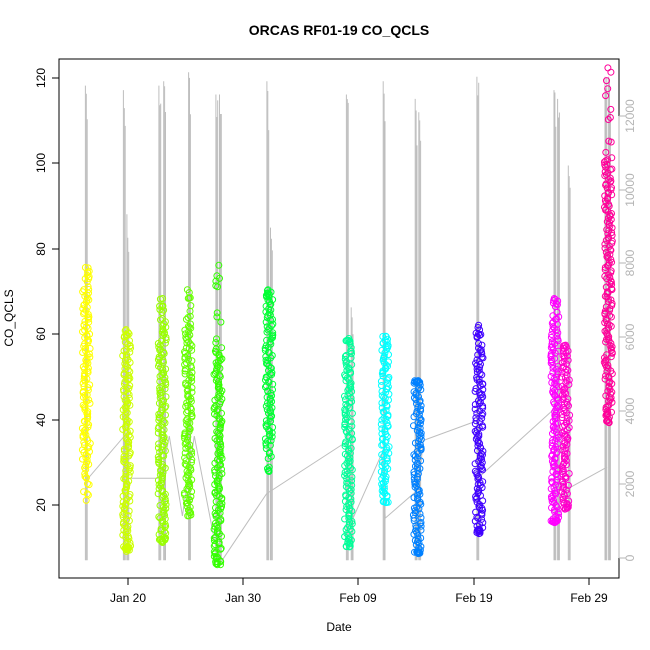  What do you see at coordinates (628, 336) in the screenshot?
I see `y2-tick-6000: 6000` at bounding box center [628, 336].